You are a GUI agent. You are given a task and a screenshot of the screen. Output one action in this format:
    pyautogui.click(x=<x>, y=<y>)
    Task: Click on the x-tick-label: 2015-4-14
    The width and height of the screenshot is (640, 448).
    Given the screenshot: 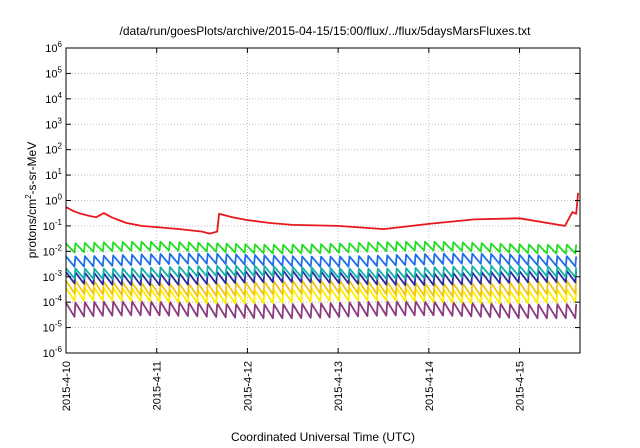 What is the action you would take?
    pyautogui.click(x=430, y=386)
    